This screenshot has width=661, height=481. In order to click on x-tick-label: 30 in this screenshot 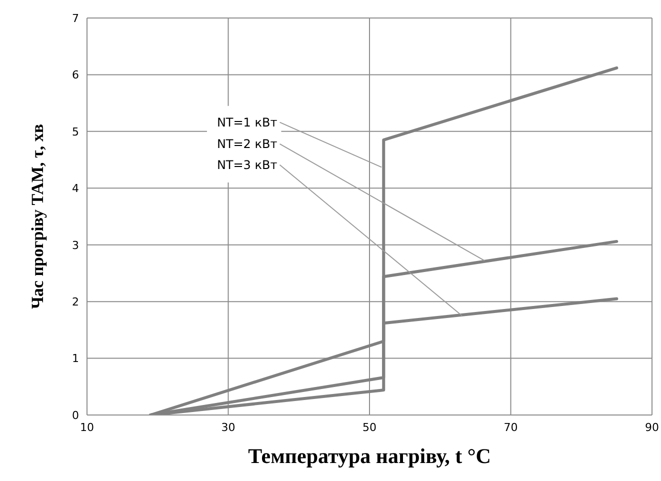, I will do `click(228, 427)`.